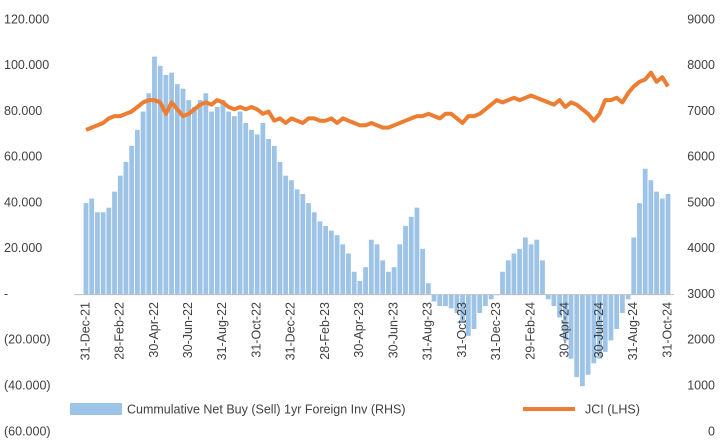 The width and height of the screenshot is (721, 445). Describe the element at coordinates (701, 111) in the screenshot. I see `y2-tick-label: 7000` at that location.